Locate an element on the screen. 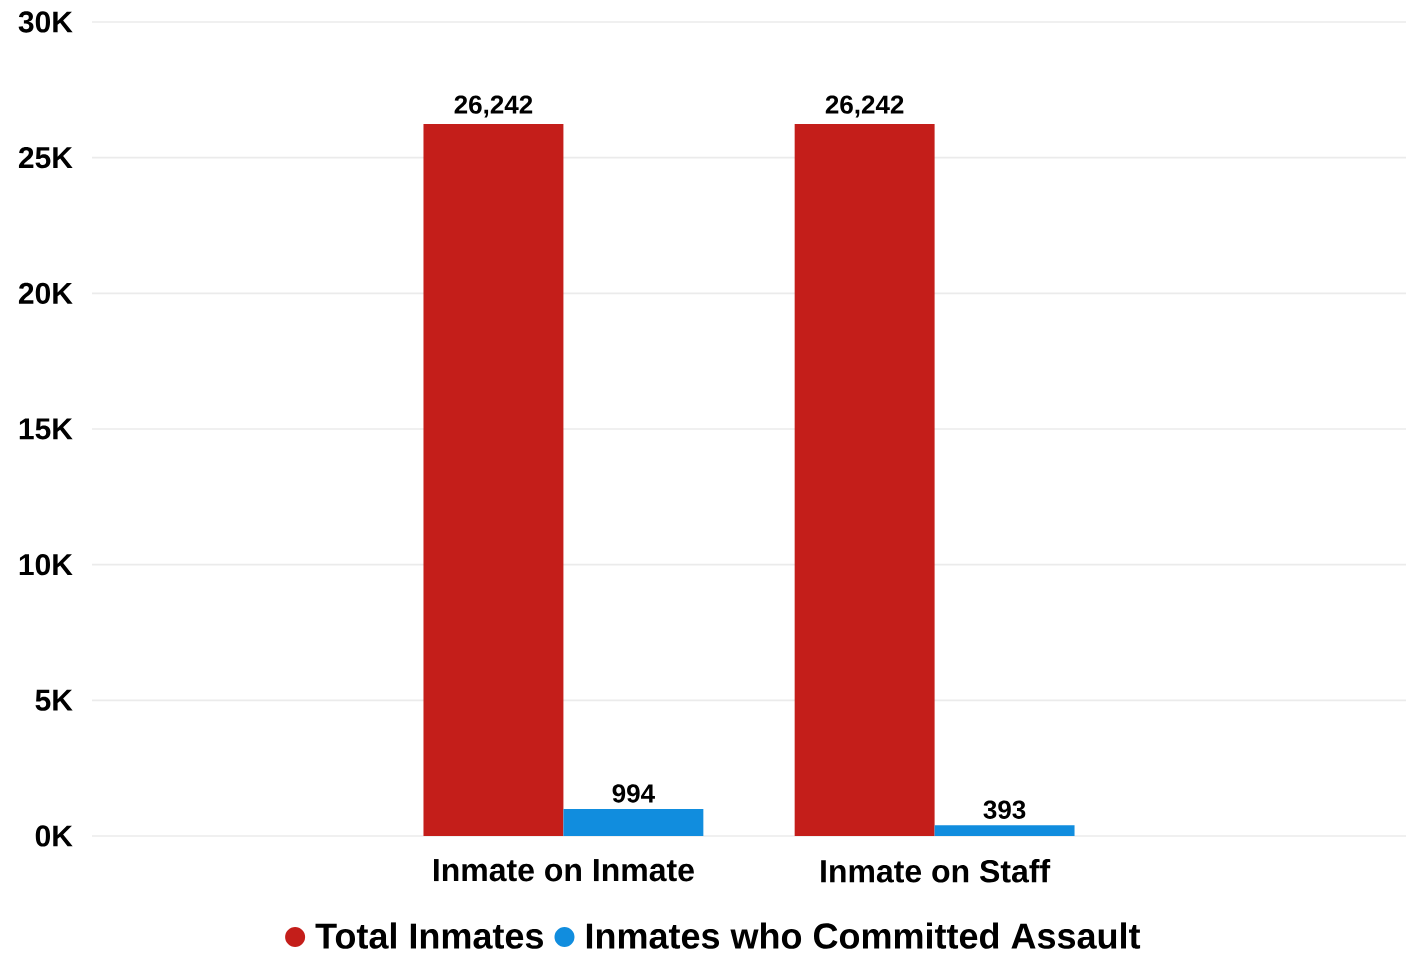  x-tick-label: Inmate on Inmate is located at coordinates (563, 870).